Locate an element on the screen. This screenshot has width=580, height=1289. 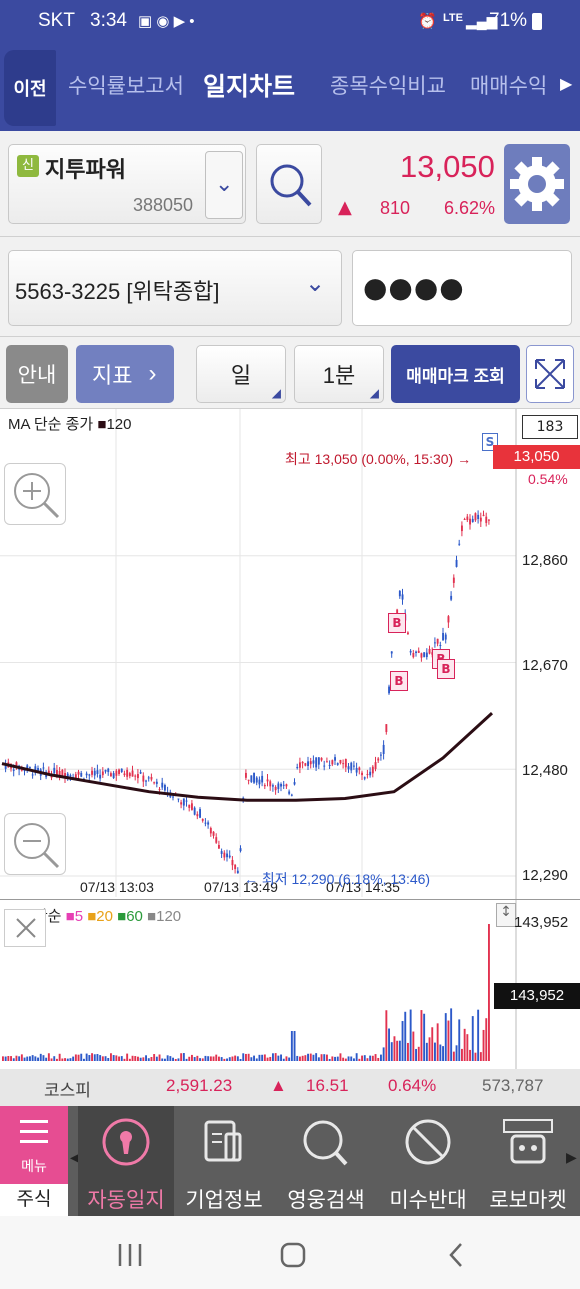
nav-next-icon: ▶ is located at coordinates (566, 83).